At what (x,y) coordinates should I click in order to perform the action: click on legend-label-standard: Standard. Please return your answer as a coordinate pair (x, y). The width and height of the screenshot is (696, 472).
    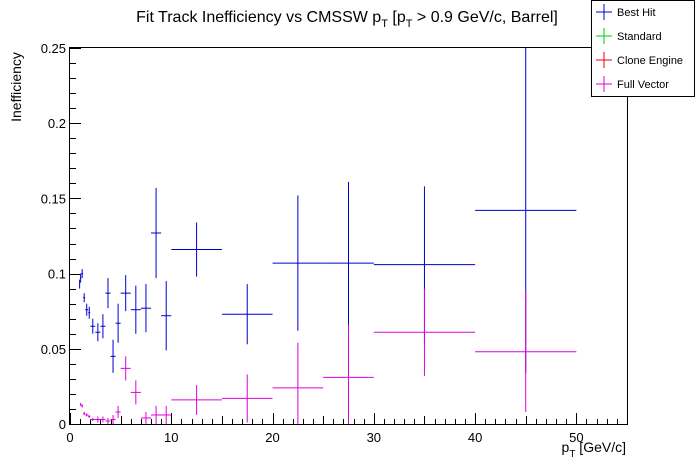
    Looking at the image, I should click on (639, 37).